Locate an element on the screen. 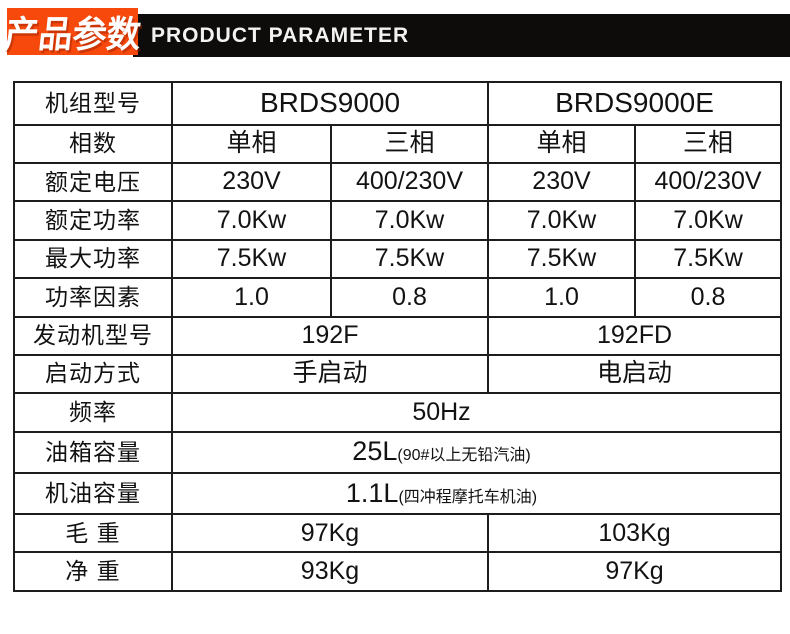 This screenshot has height=634, width=790. section-title-badge: 产品参数 is located at coordinates (72, 32).